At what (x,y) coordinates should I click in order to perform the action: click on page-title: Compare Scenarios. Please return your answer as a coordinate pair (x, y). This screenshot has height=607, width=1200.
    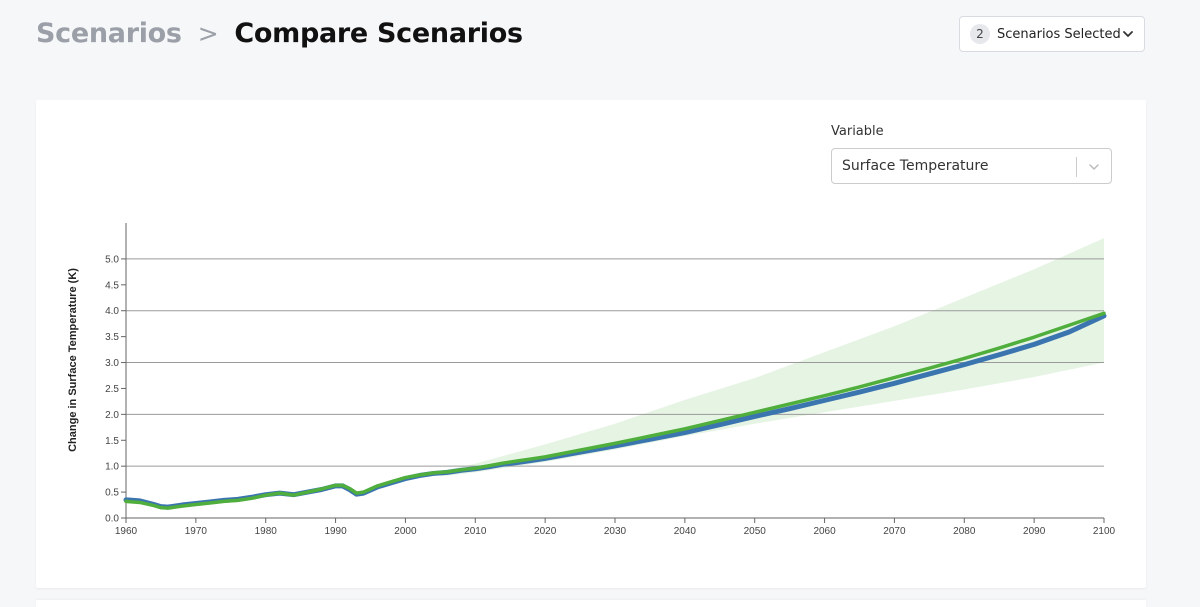
    Looking at the image, I should click on (378, 33).